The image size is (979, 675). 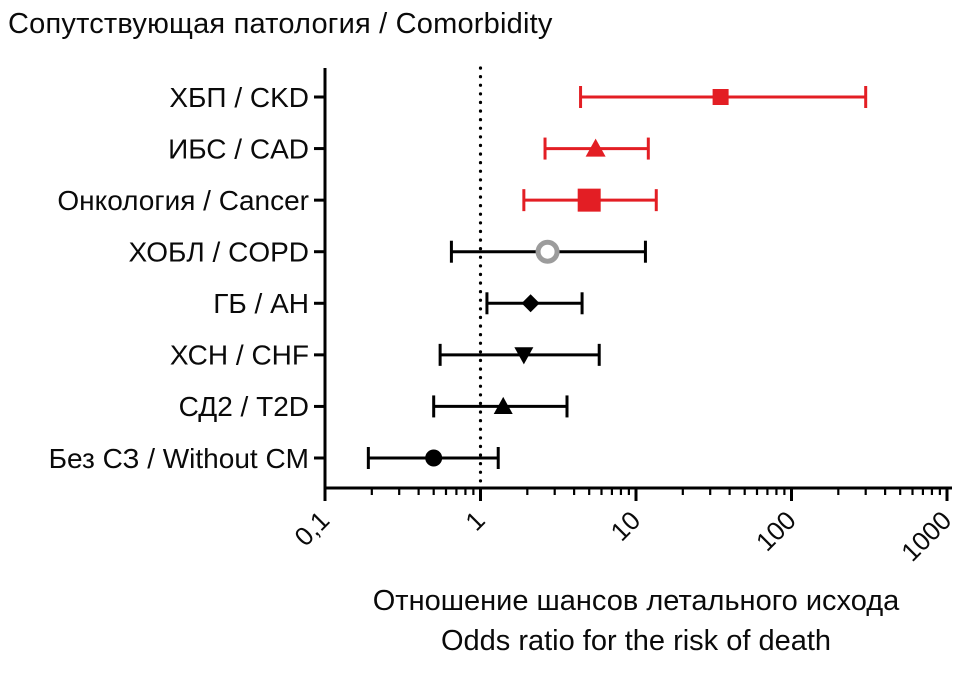 I want to click on category-label: СД2 / T2D, so click(x=244, y=406).